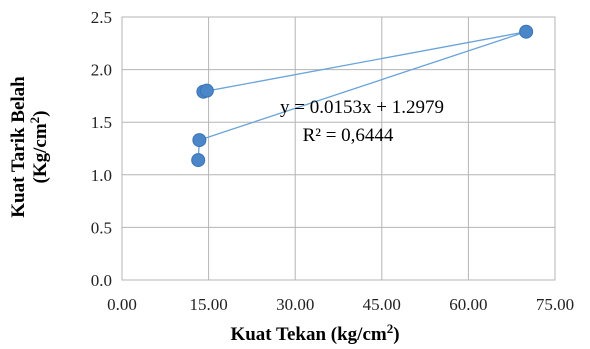 The image size is (590, 349). What do you see at coordinates (122, 304) in the screenshot?
I see `x-tick-label: 0.00` at bounding box center [122, 304].